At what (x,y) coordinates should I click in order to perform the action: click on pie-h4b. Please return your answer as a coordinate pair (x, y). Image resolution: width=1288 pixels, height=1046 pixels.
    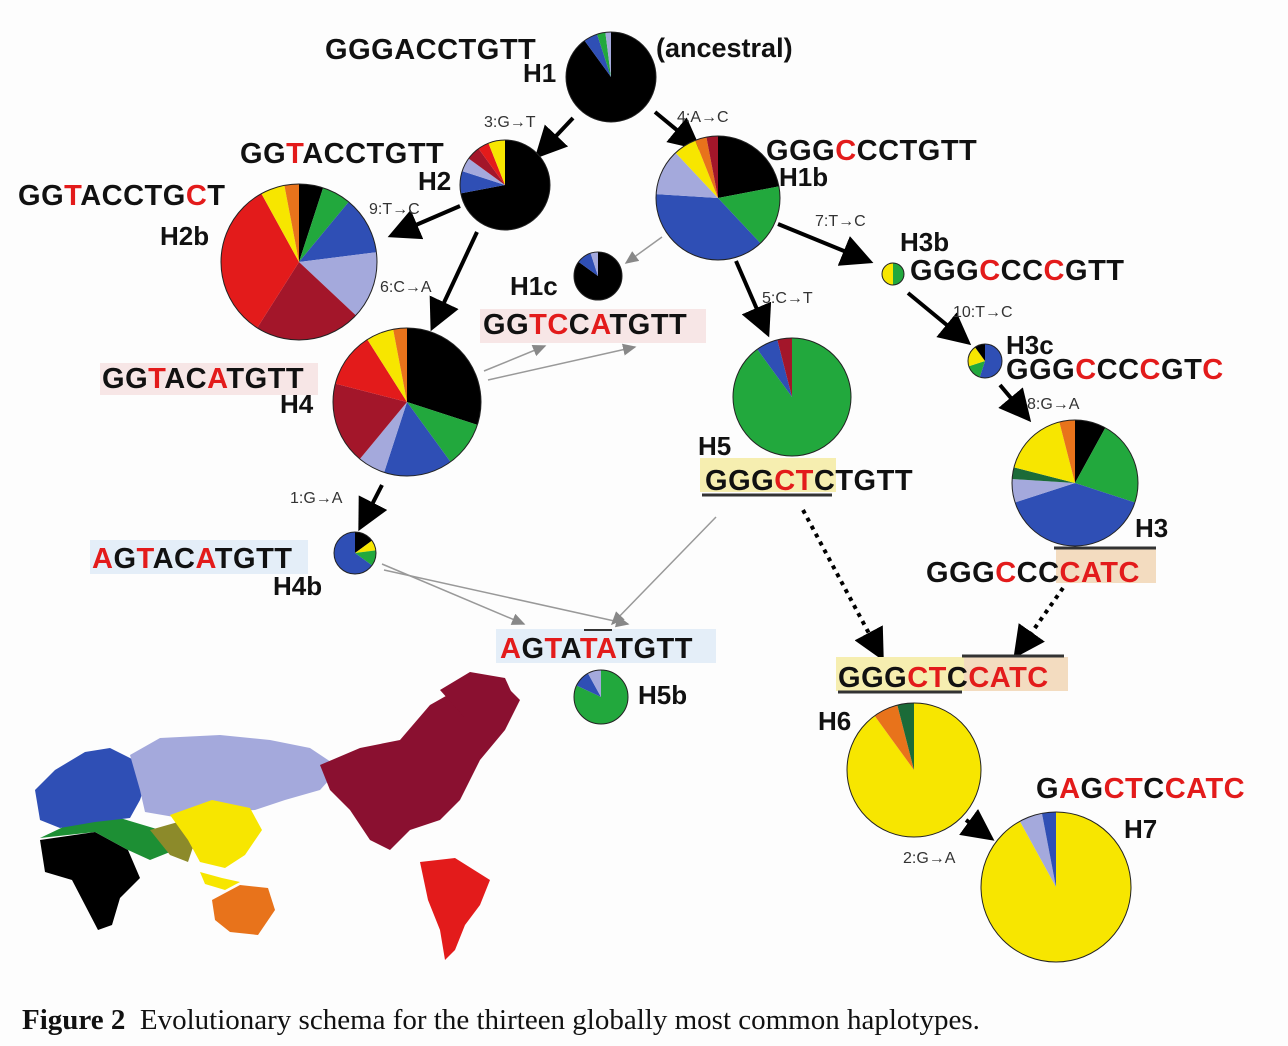
    Looking at the image, I should click on (355, 553).